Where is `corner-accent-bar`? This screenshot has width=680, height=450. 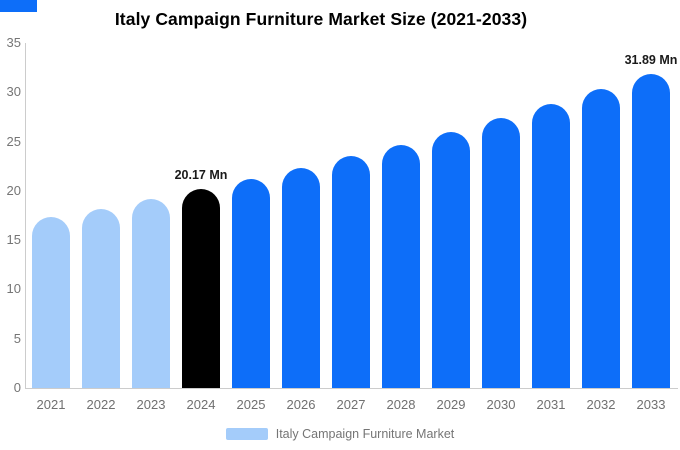
corner-accent-bar is located at coordinates (18, 6).